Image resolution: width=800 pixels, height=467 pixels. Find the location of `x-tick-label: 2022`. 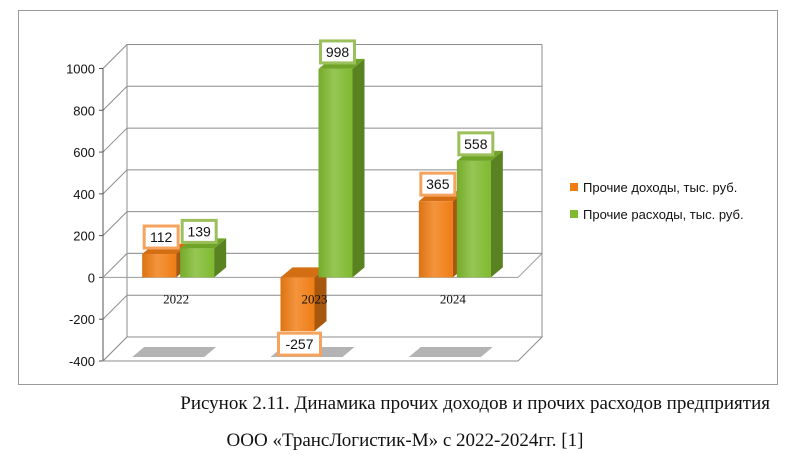

x-tick-label: 2022 is located at coordinates (176, 298).